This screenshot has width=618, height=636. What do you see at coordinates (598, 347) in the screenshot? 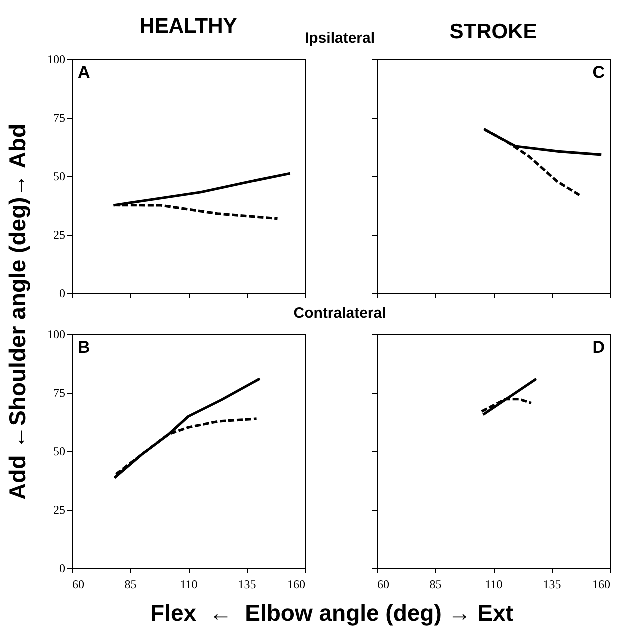
I see `annotation: D` at bounding box center [598, 347].